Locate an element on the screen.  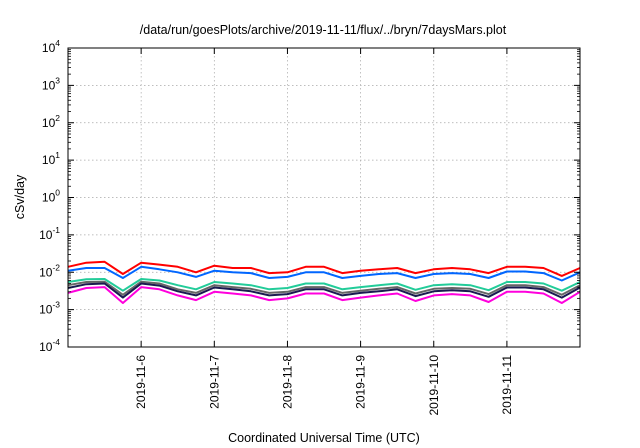
y-tick-label: 10³ is located at coordinates (51, 83).